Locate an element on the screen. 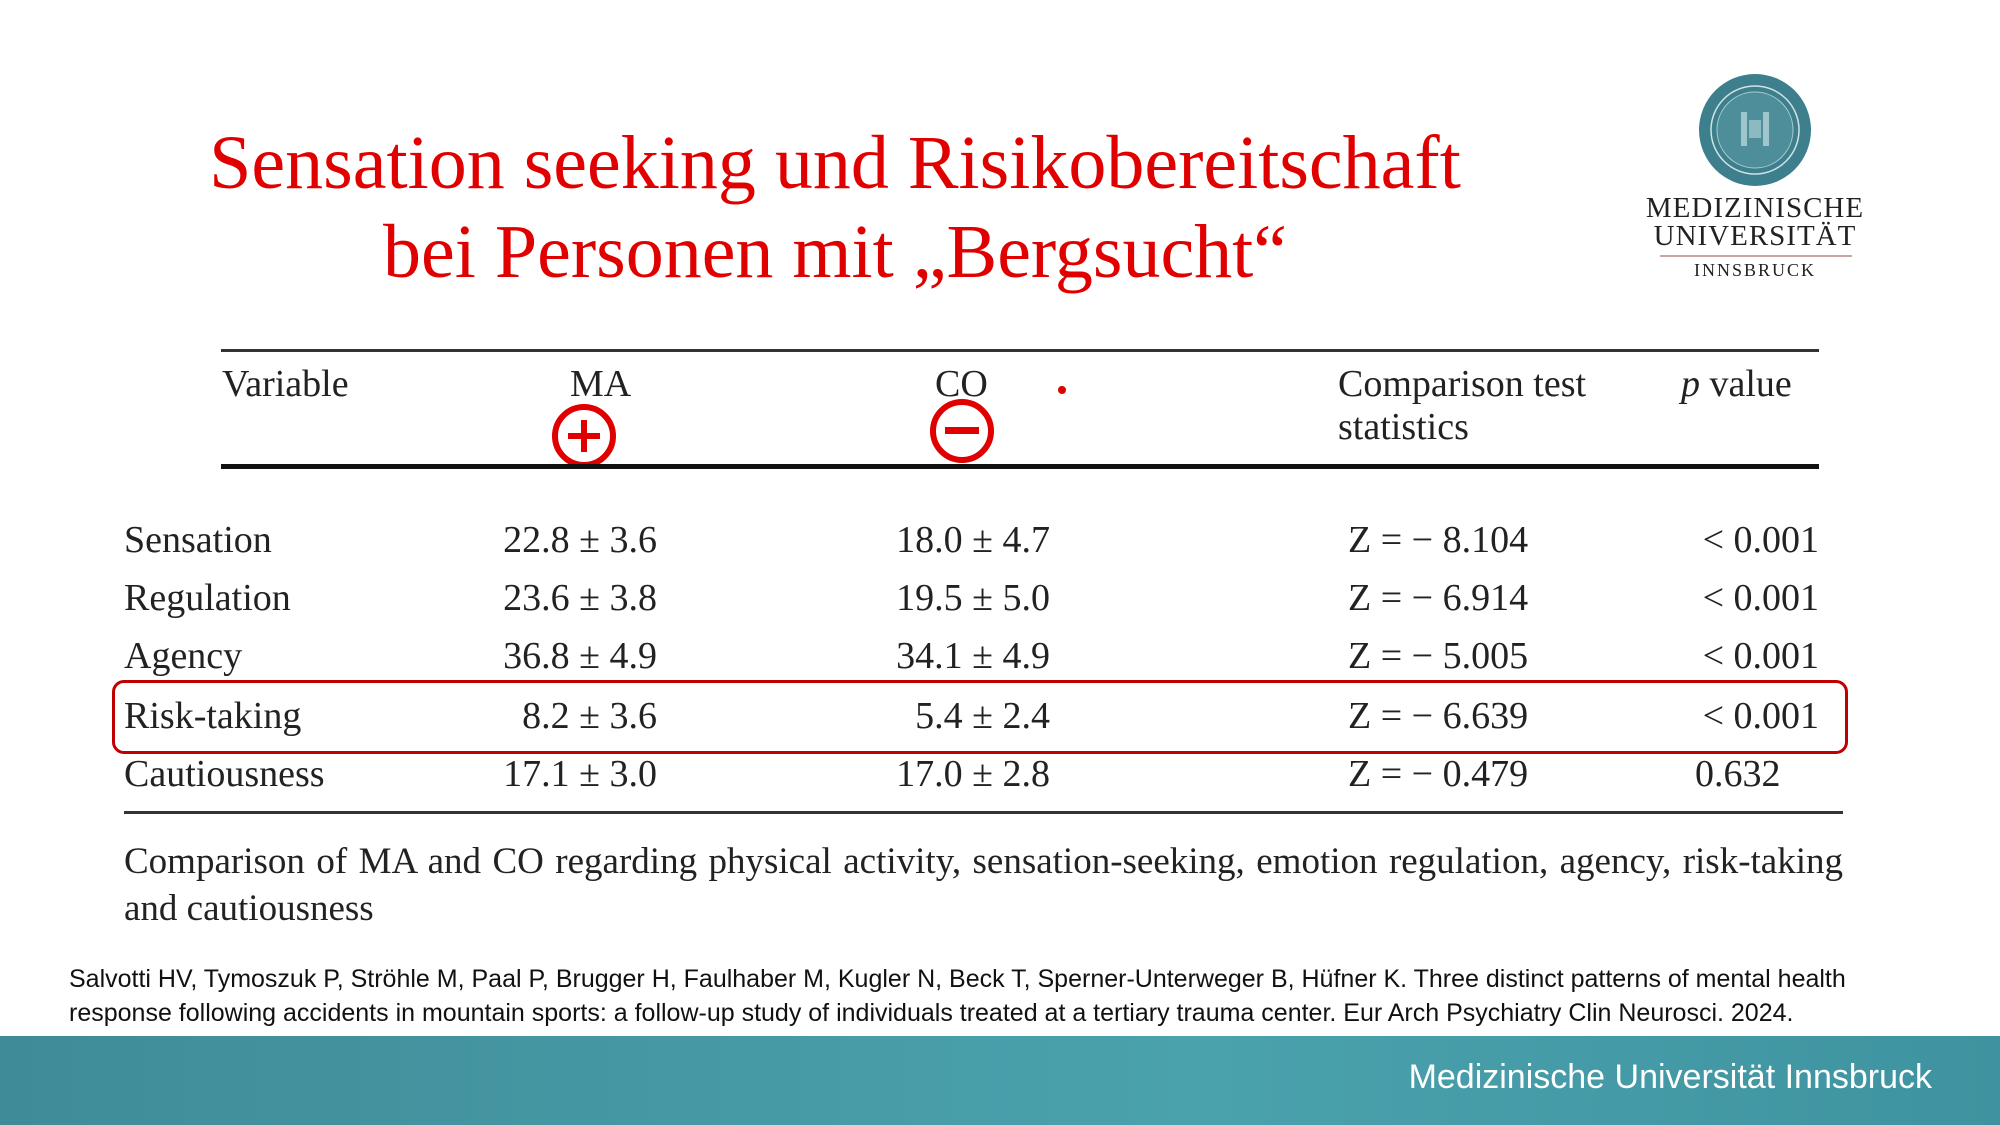 The image size is (2000, 1125). cell-variable: Agency is located at coordinates (183, 656).